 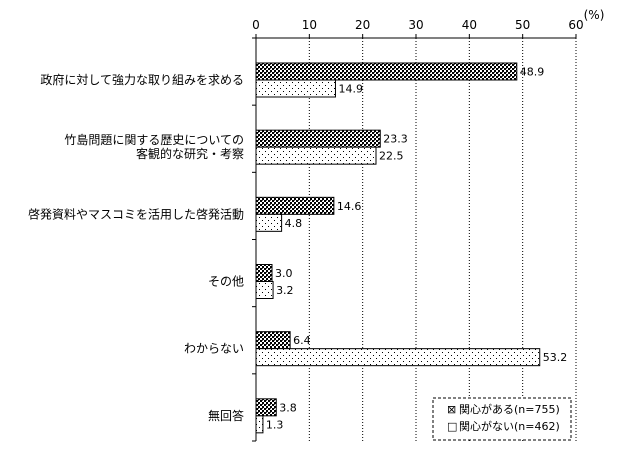 I want to click on value-label-s1-c2: 4.8, so click(x=294, y=223).